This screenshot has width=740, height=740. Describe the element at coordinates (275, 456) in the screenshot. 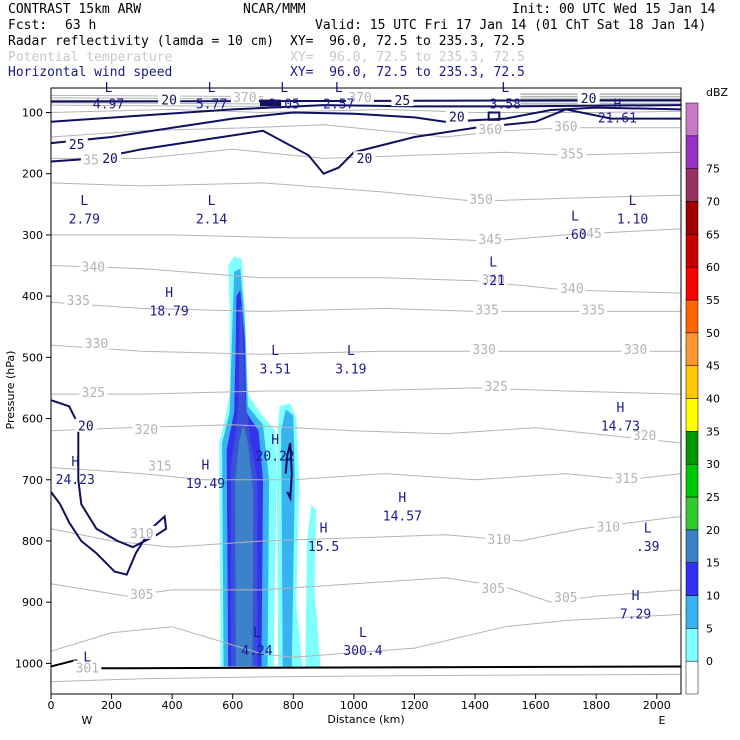

I see `extremum-value: 20.22` at that location.